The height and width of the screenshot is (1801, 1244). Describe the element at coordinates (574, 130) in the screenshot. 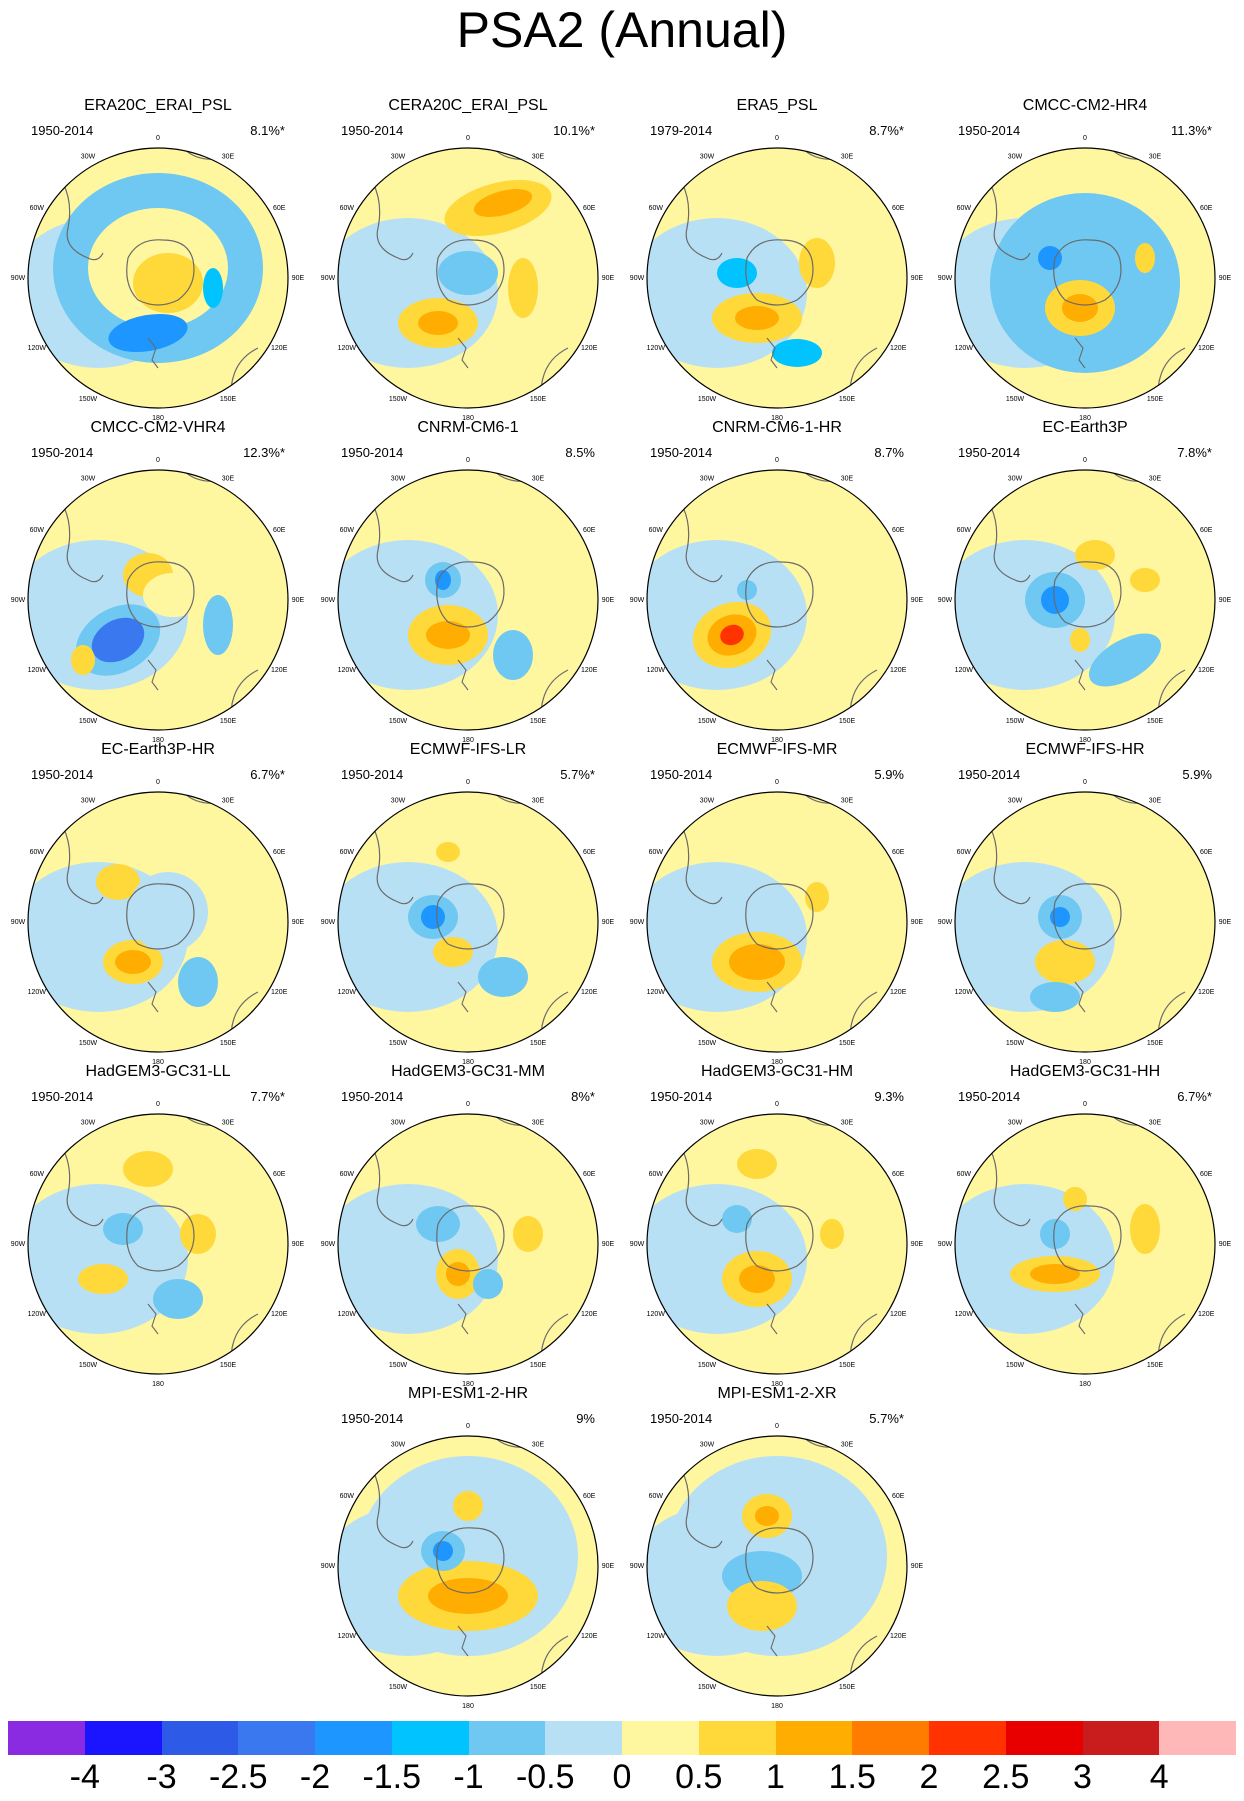

I see `panel-explained-variance: 10.1%*` at that location.